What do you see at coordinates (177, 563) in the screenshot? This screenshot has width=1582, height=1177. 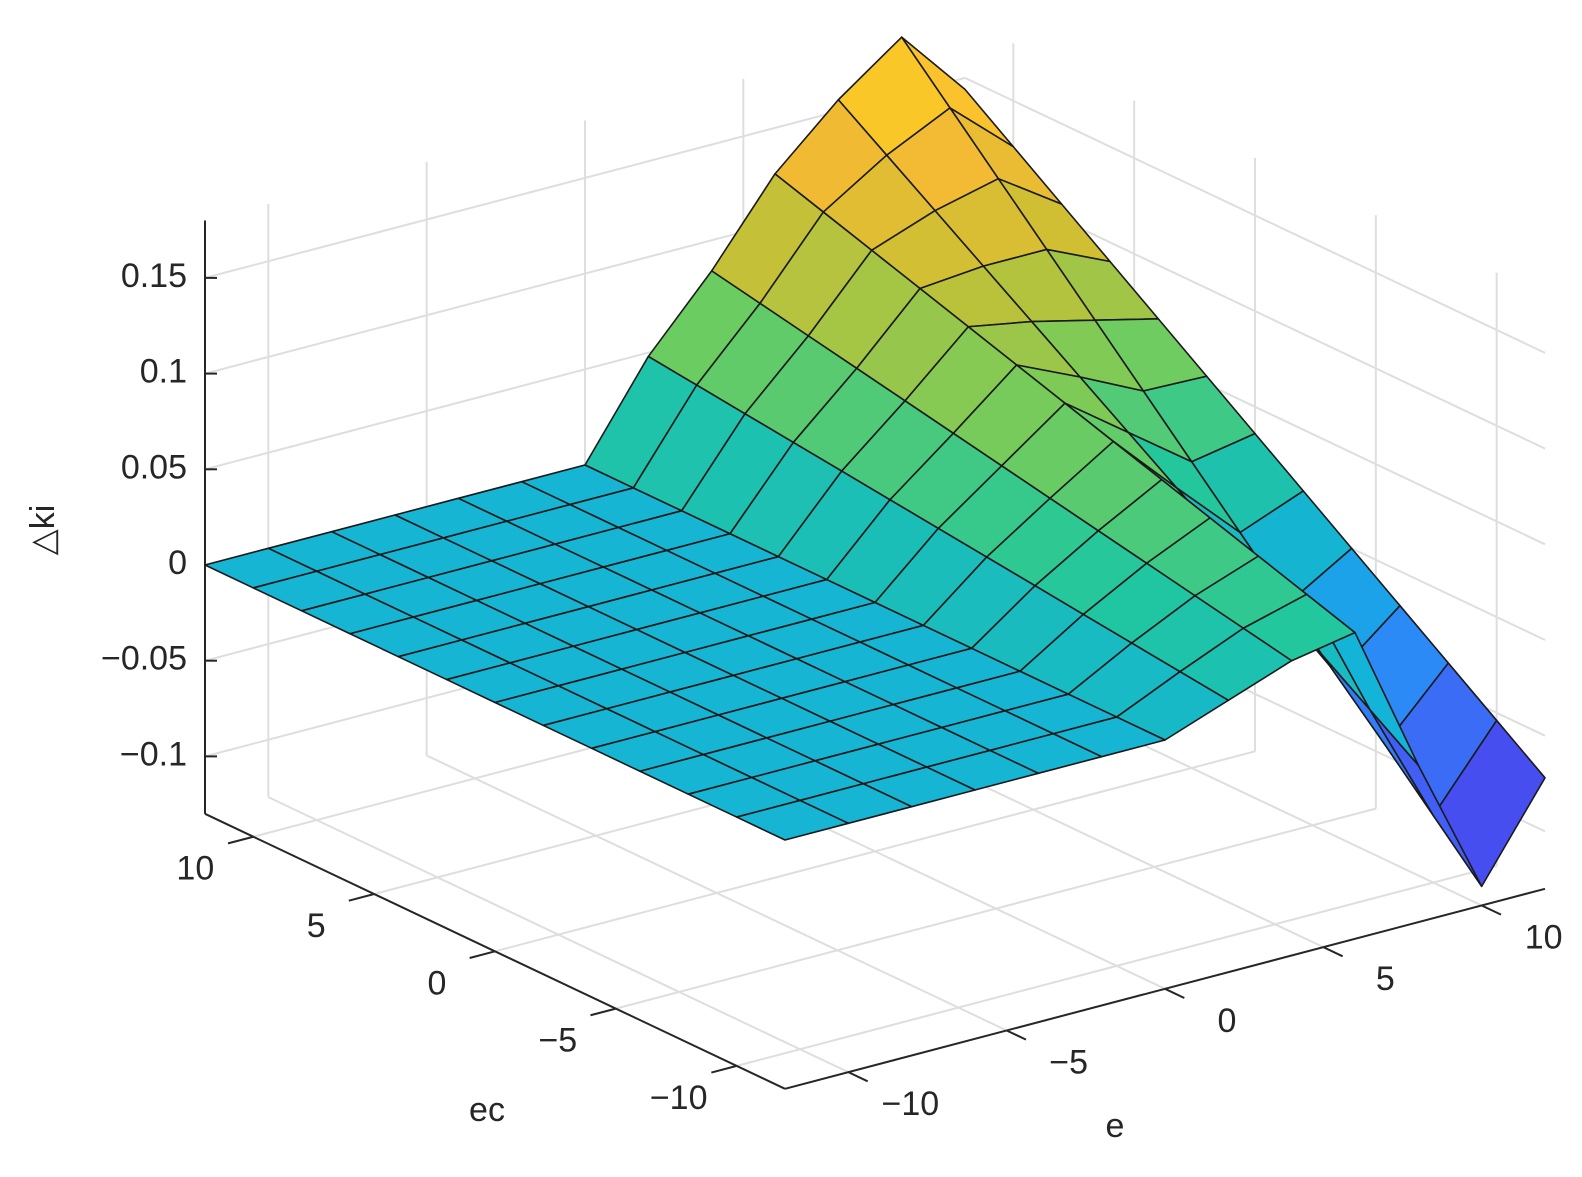 I see `z-tick-label: 0` at bounding box center [177, 563].